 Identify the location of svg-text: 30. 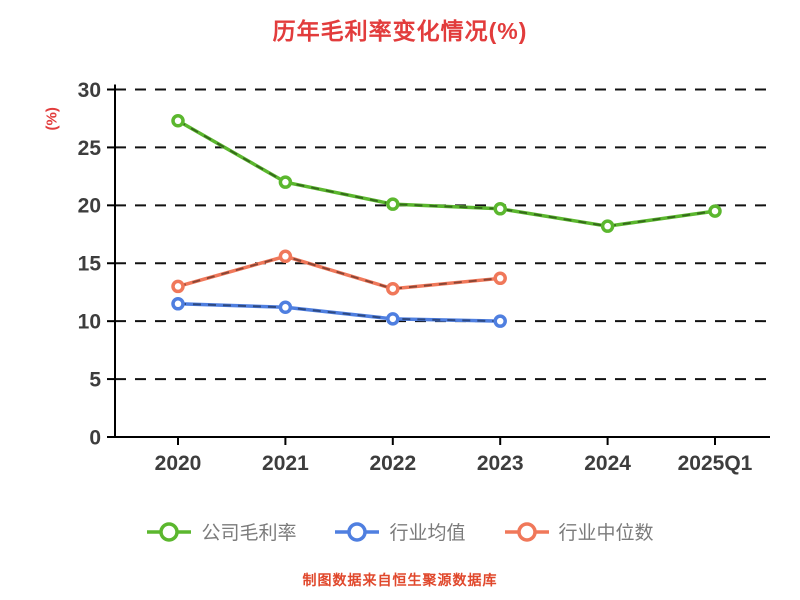
(89, 90).